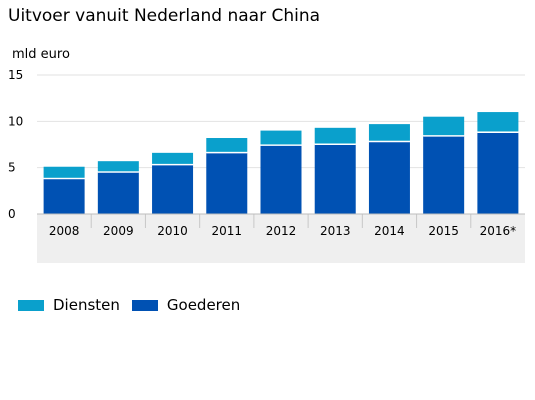 Image resolution: width=535 pixels, height=400 pixels. What do you see at coordinates (172, 231) in the screenshot?
I see `x-tick-label: 2010` at bounding box center [172, 231].